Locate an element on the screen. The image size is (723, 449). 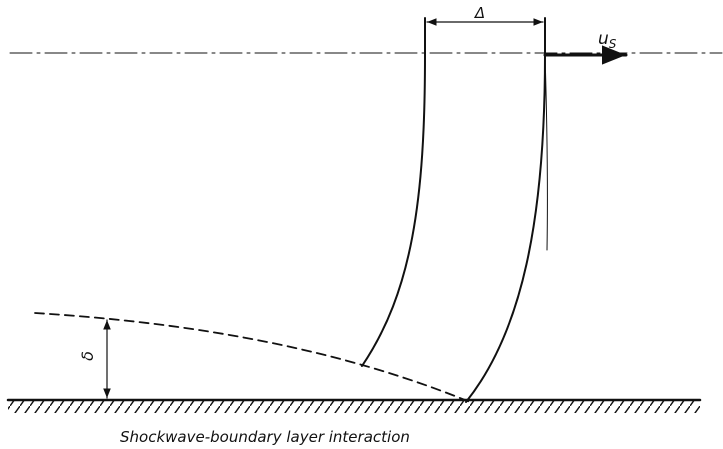
boundary-layer-edge is located at coordinates (252, 357).